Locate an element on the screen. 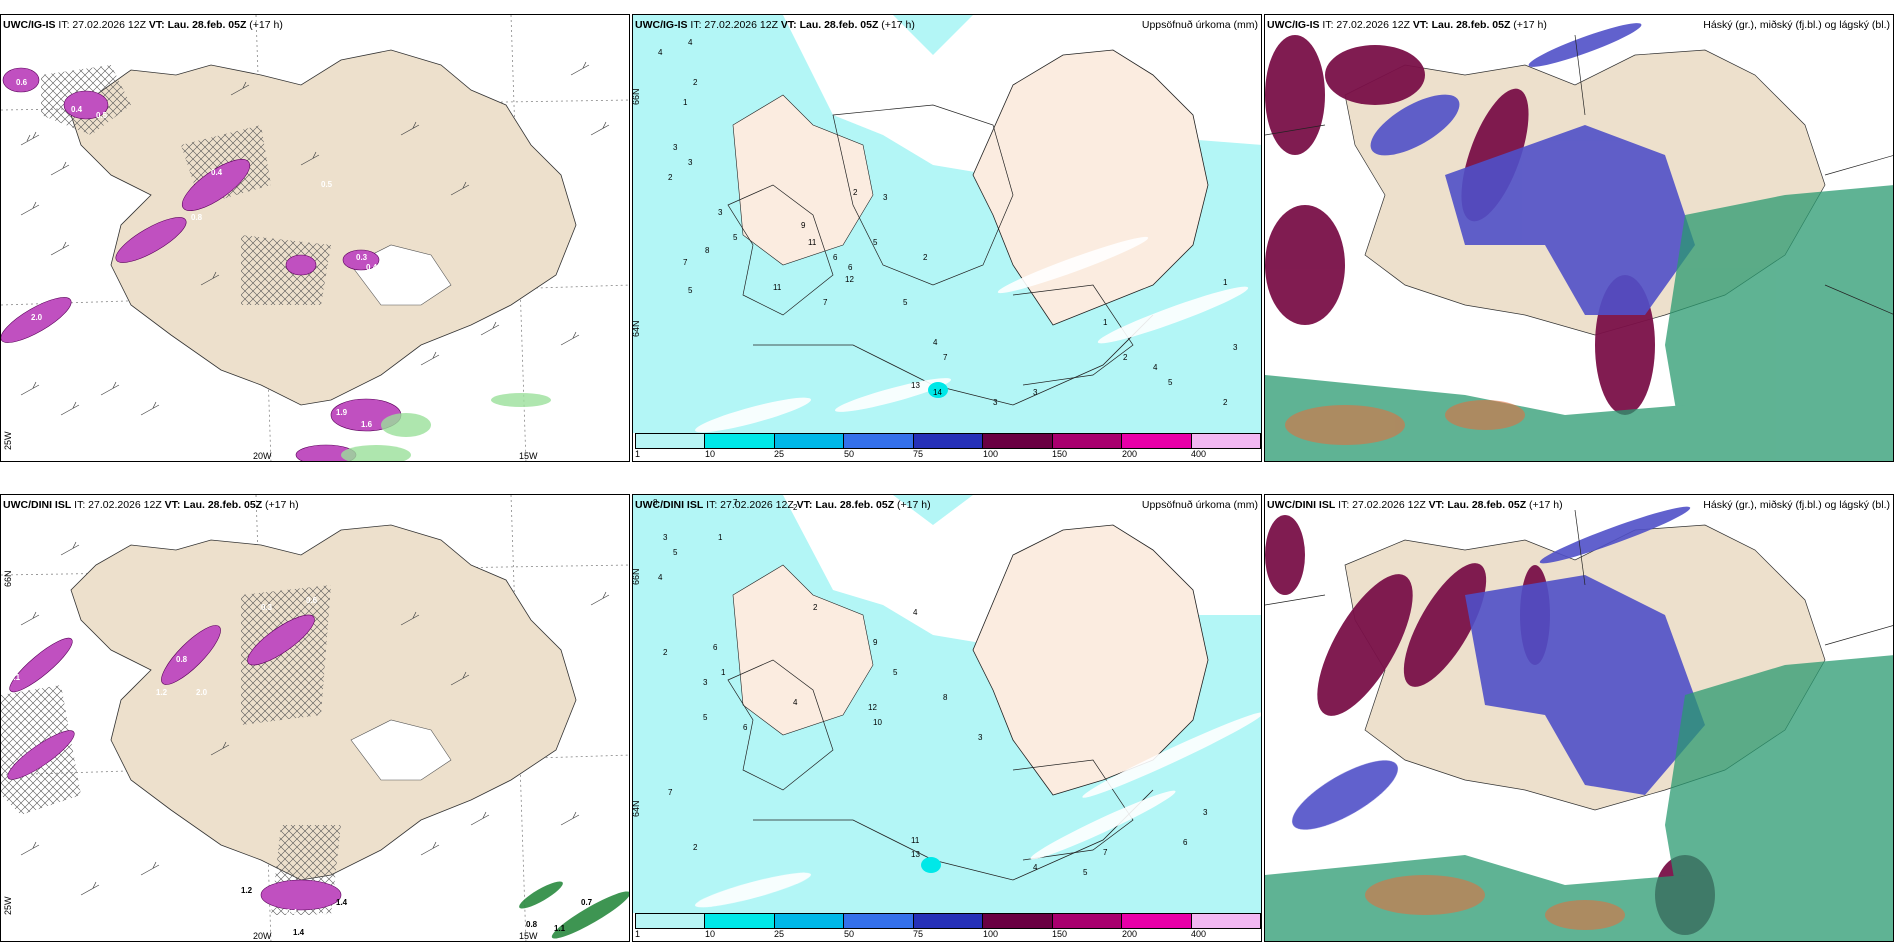  colorbar-tick: 10 is located at coordinates (710, 454).